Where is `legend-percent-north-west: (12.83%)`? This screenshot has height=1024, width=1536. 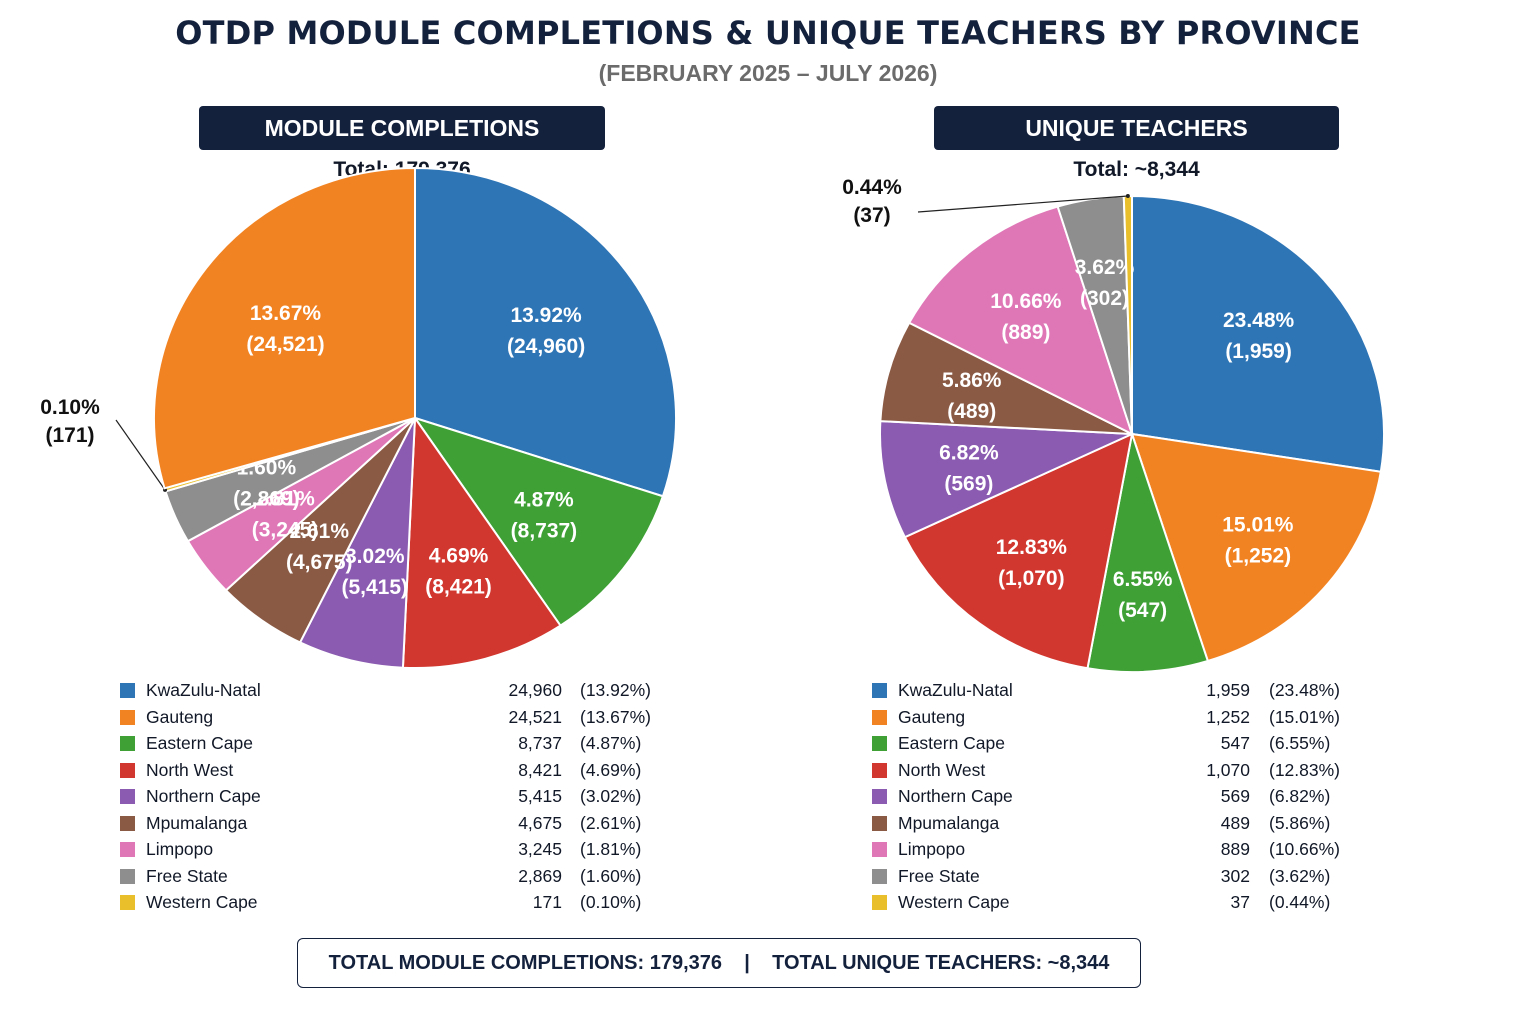
legend-percent-north-west: (12.83%) is located at coordinates (1305, 769).